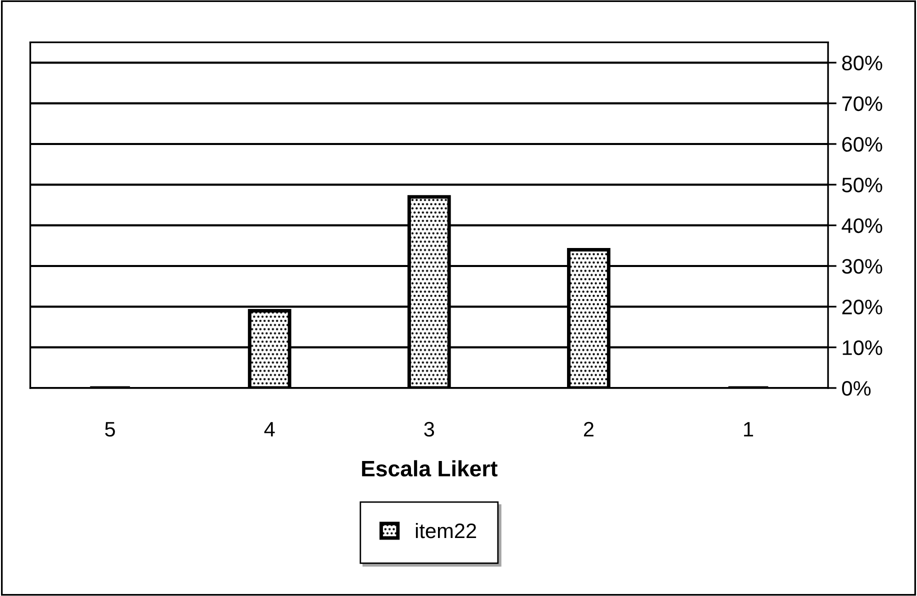 The height and width of the screenshot is (596, 917). What do you see at coordinates (430, 468) in the screenshot?
I see `x-axis-title: Escala Likert` at bounding box center [430, 468].